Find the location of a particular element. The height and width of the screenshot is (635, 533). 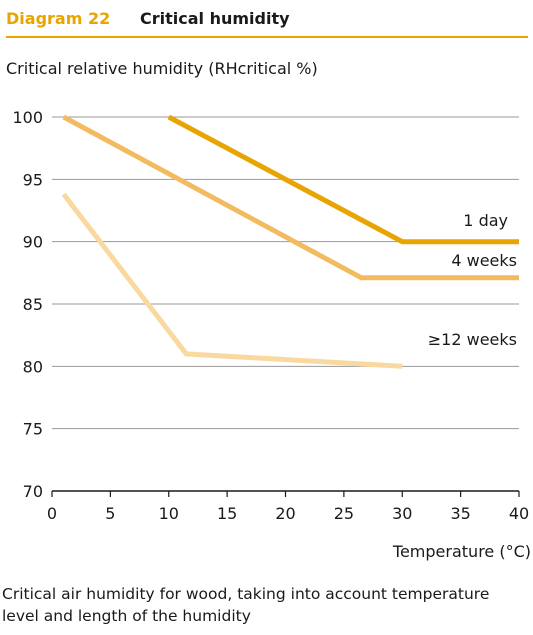

y-tick-label: 85 is located at coordinates (33, 304).